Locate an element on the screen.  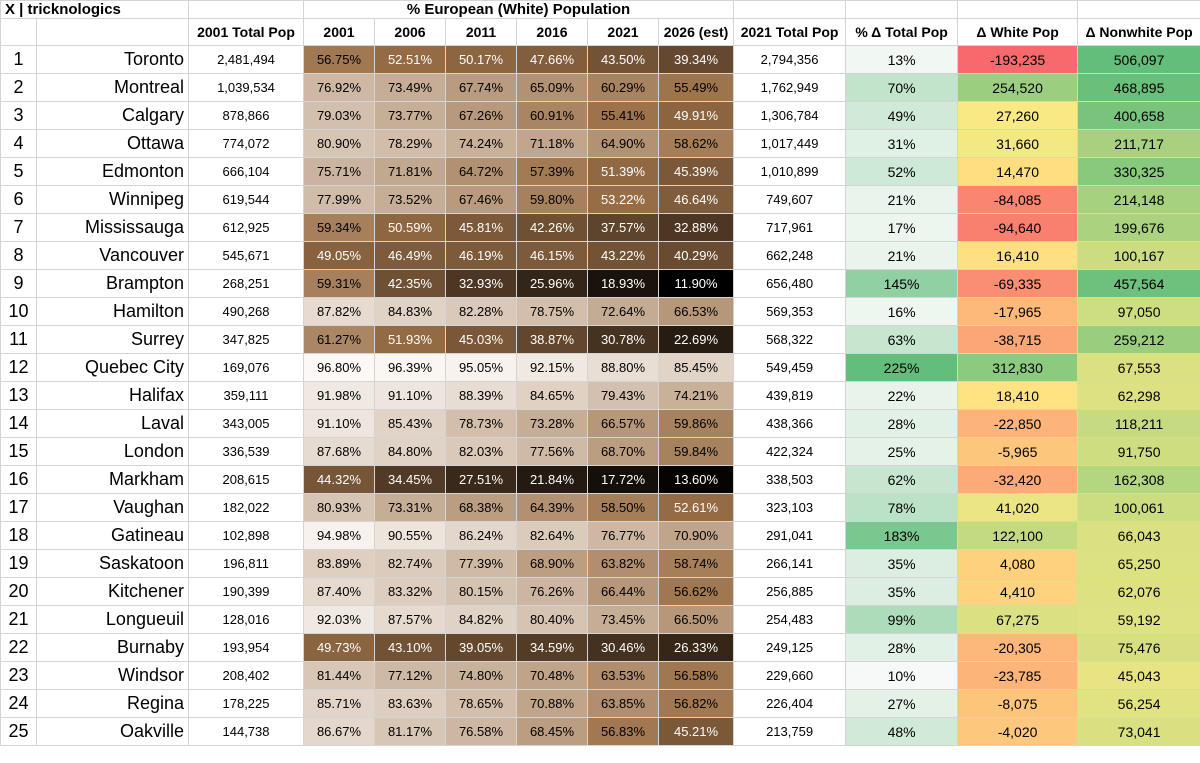
delta-white-pop: 4,410 is located at coordinates (1018, 591).